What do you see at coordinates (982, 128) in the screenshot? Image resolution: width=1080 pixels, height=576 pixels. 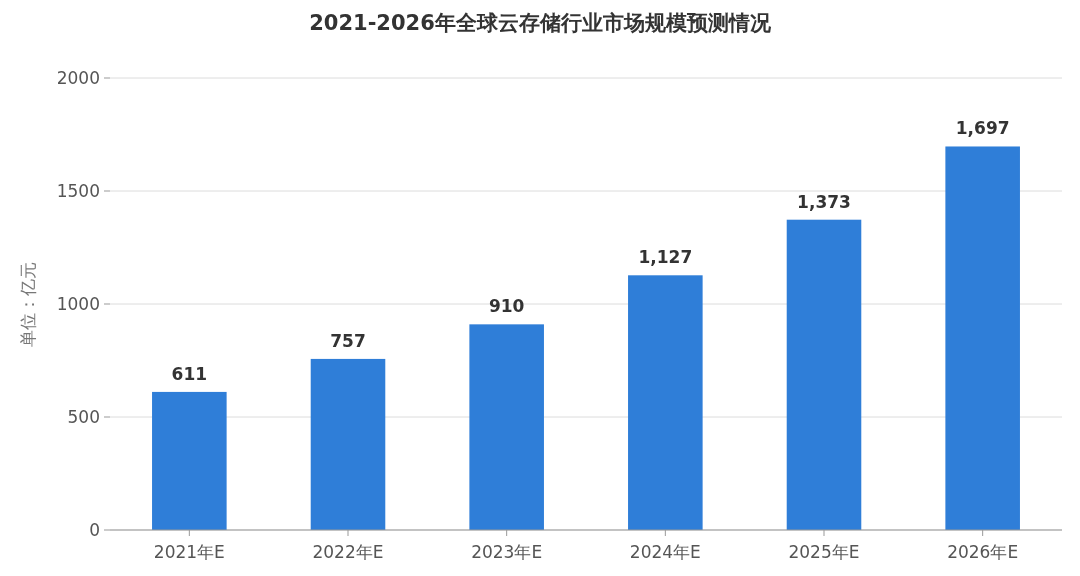 I see `data-label: 1,697` at bounding box center [982, 128].